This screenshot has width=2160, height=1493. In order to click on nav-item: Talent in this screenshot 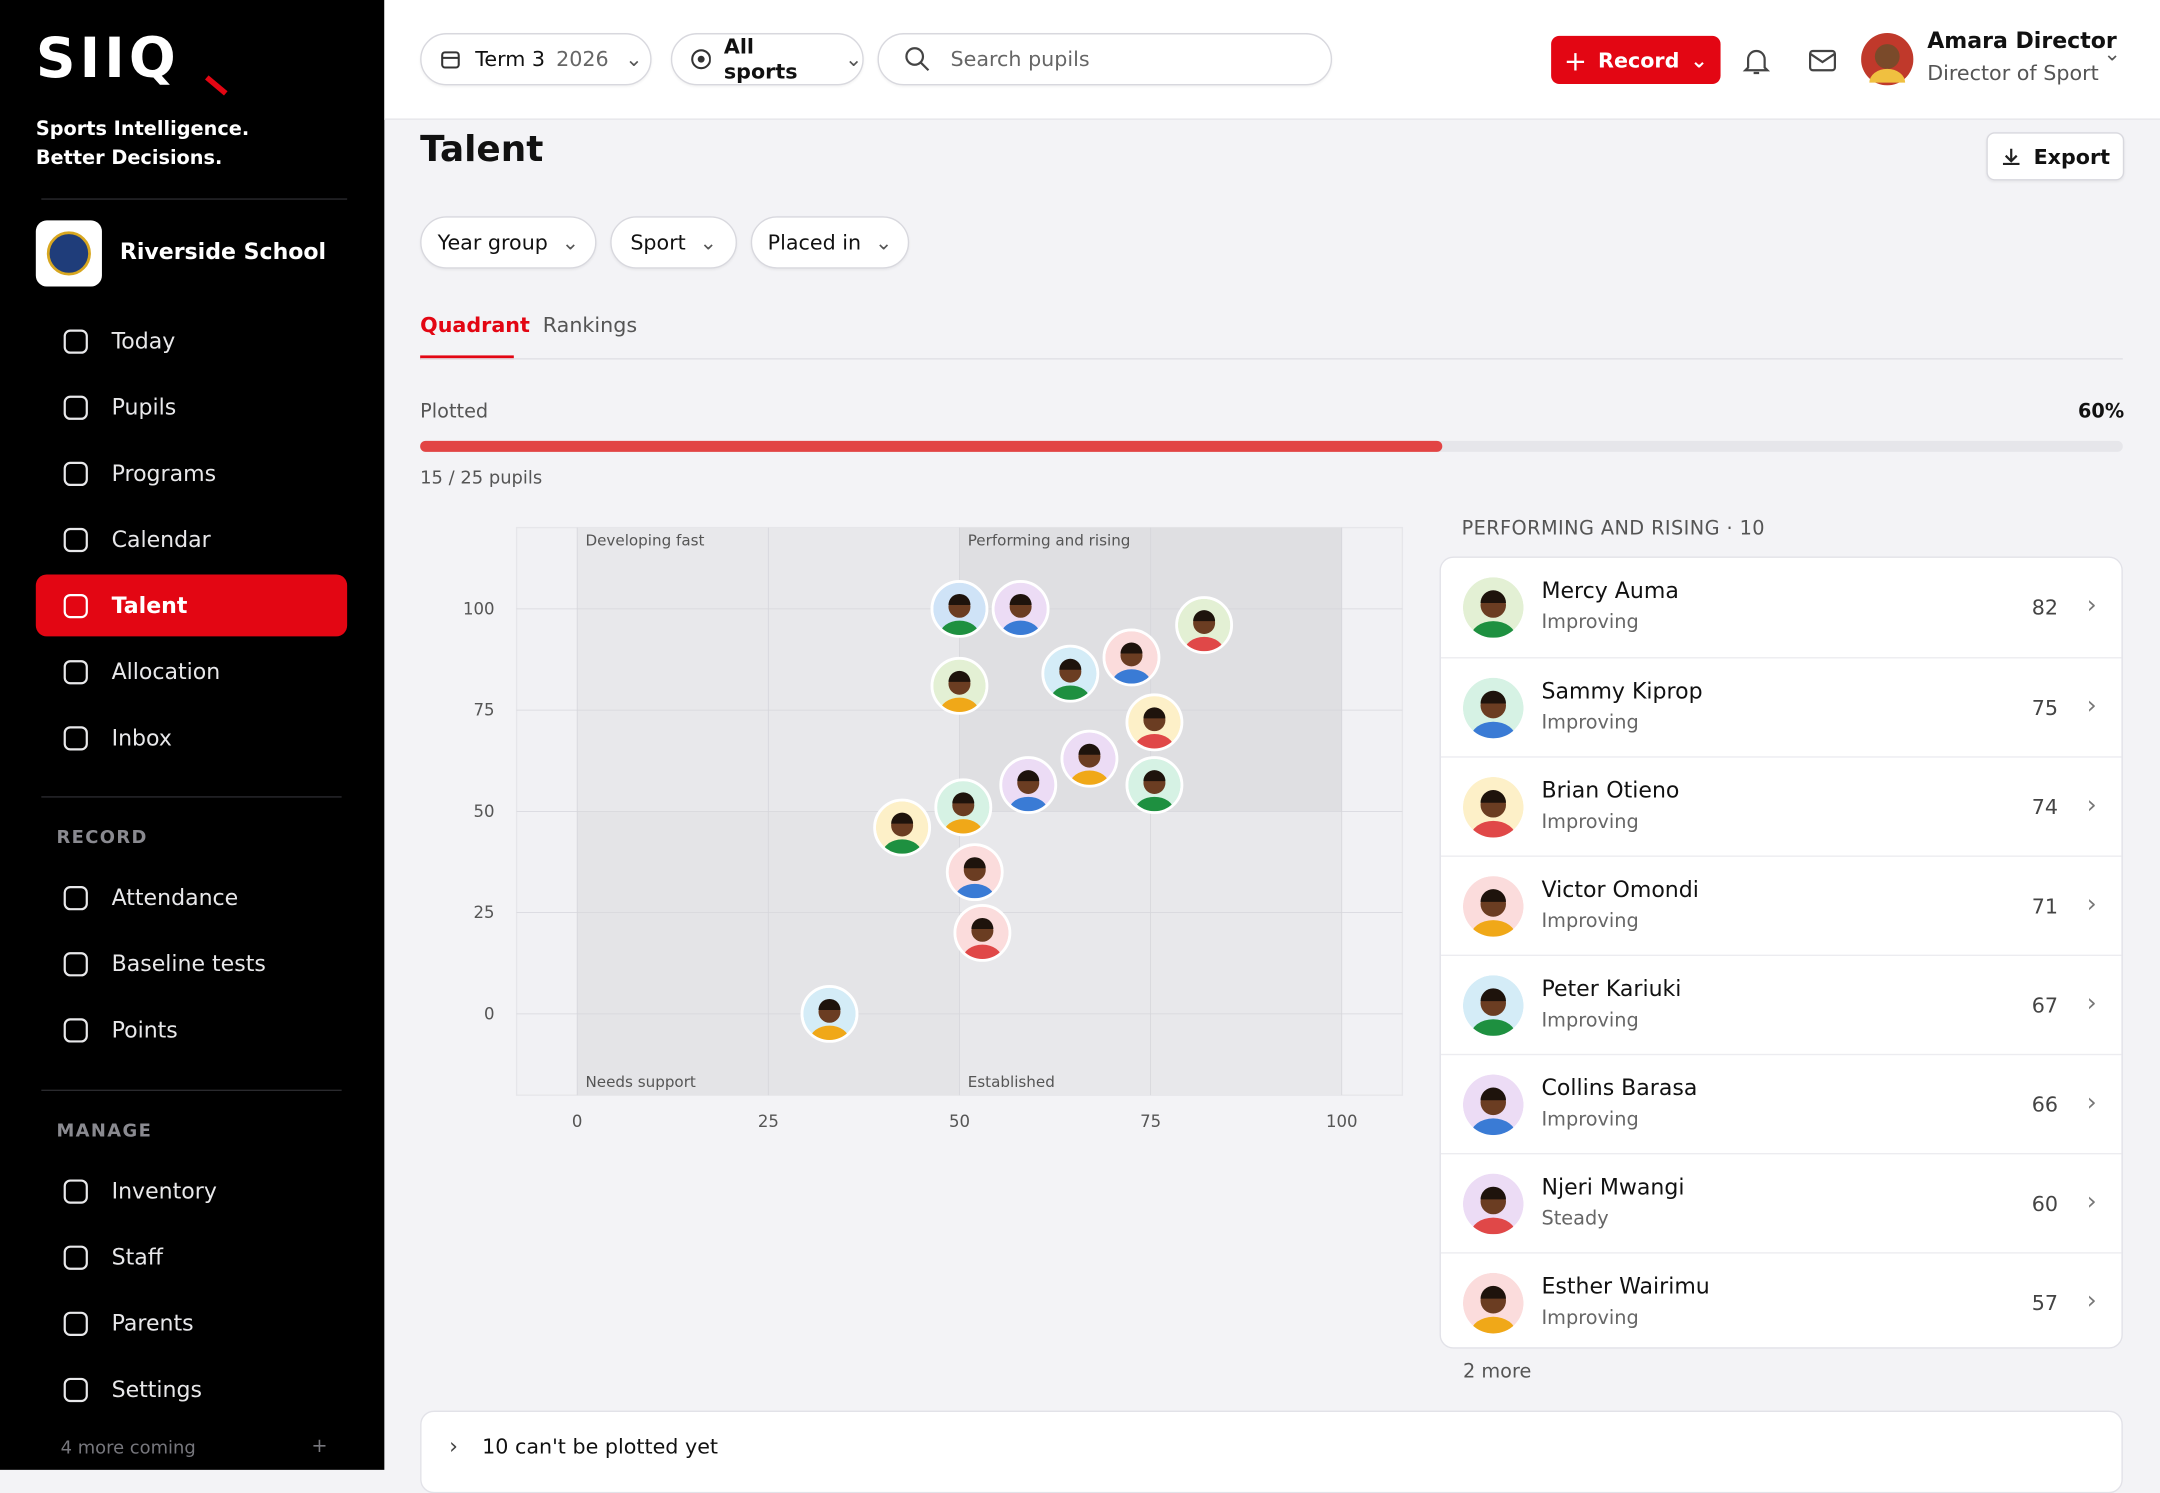, I will do `click(191, 605)`.